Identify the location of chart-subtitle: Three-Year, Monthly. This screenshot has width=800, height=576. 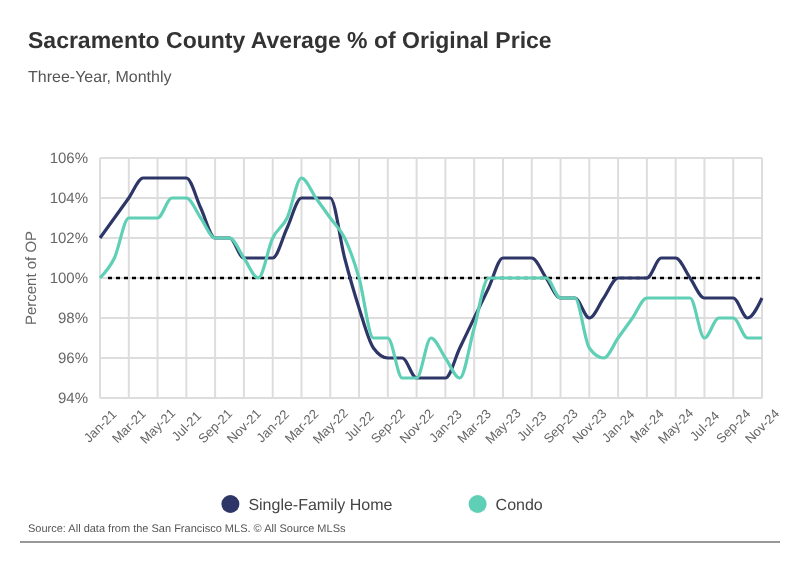
(100, 77).